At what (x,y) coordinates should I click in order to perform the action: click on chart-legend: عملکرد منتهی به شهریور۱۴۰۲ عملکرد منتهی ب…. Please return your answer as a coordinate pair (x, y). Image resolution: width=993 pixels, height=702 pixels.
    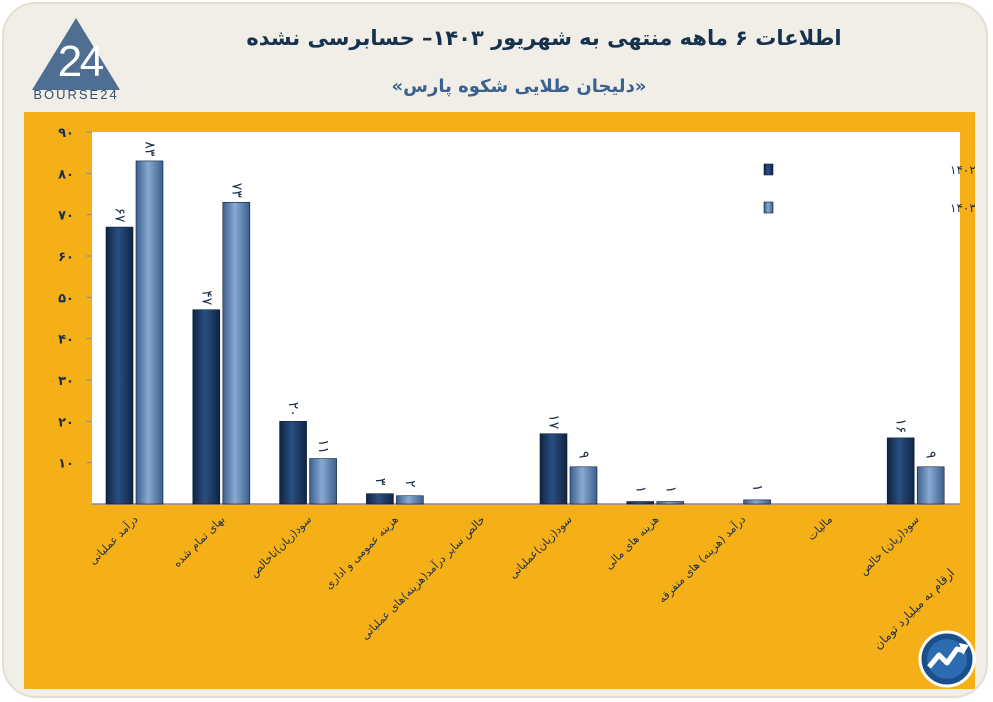
    Looking at the image, I should click on (869, 189).